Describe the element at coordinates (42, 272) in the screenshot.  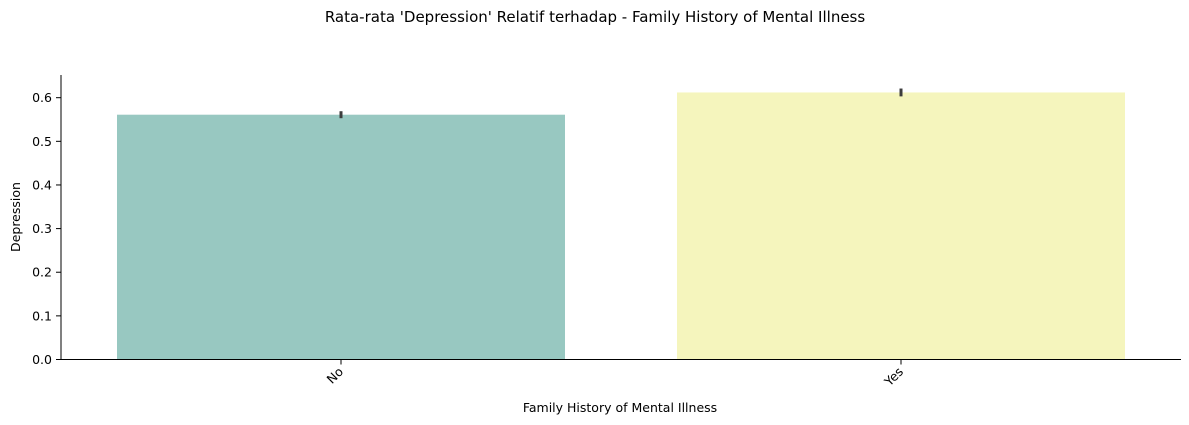
I see `y-tick-label: 0.2` at that location.